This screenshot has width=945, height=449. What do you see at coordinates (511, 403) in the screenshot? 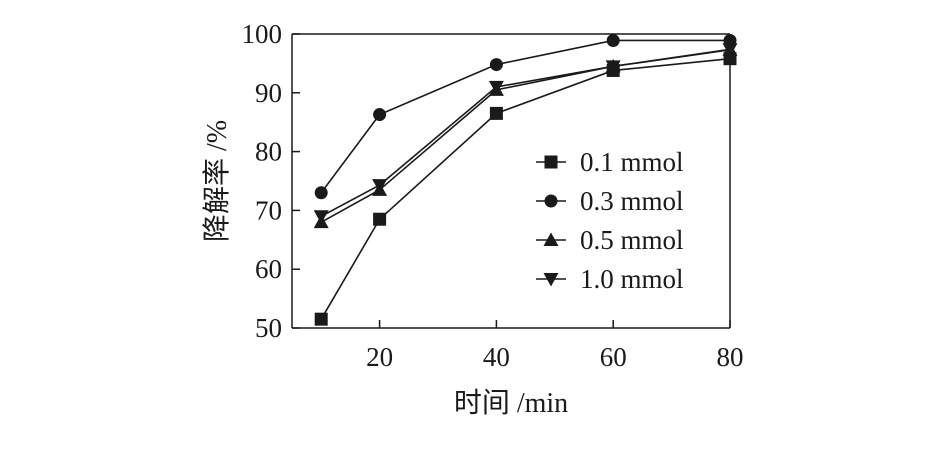
I see `x-axis-title: 时间 /min` at bounding box center [511, 403].